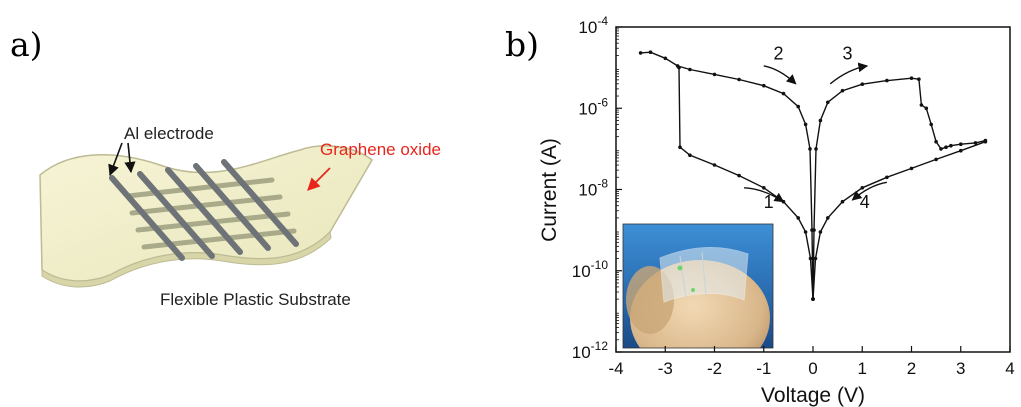 The image size is (1021, 407). What do you see at coordinates (590, 350) in the screenshot?
I see `y-tick-label: 10⁻¹²` at bounding box center [590, 350].